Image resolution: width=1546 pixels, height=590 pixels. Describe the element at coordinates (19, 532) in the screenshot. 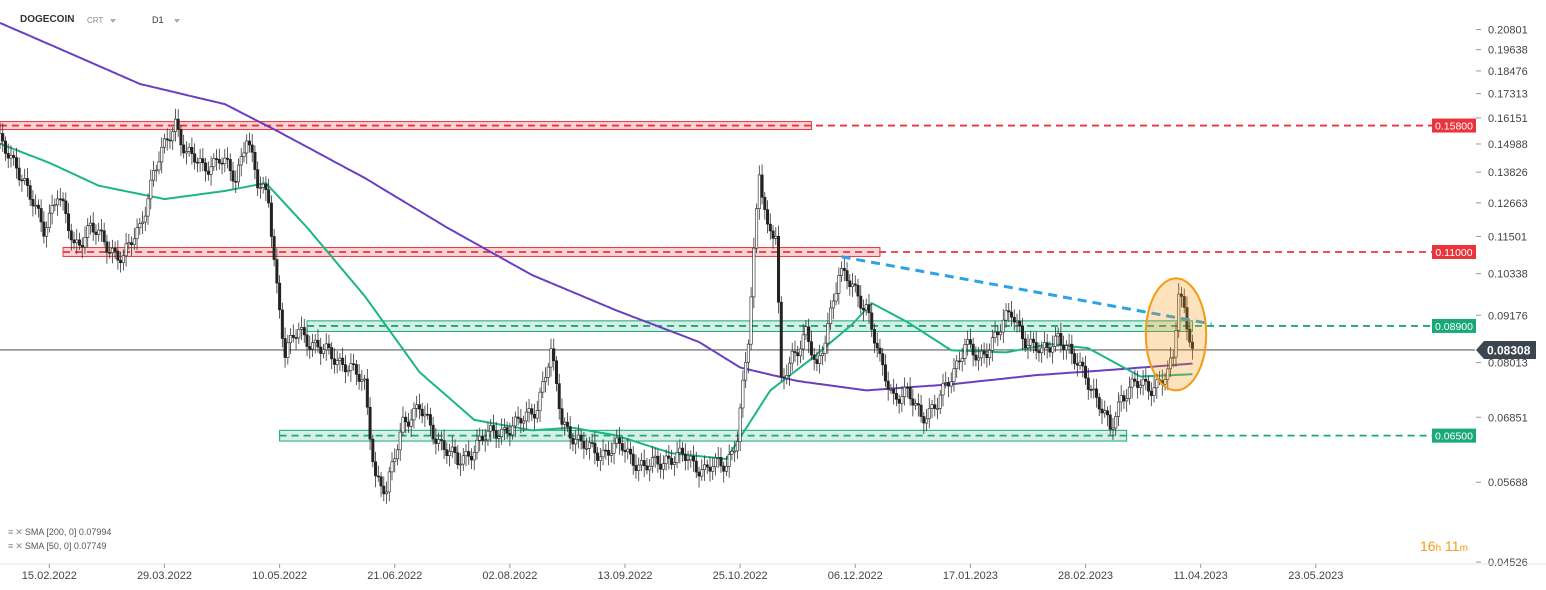

I see `remove-indicator-icon: ✕` at that location.